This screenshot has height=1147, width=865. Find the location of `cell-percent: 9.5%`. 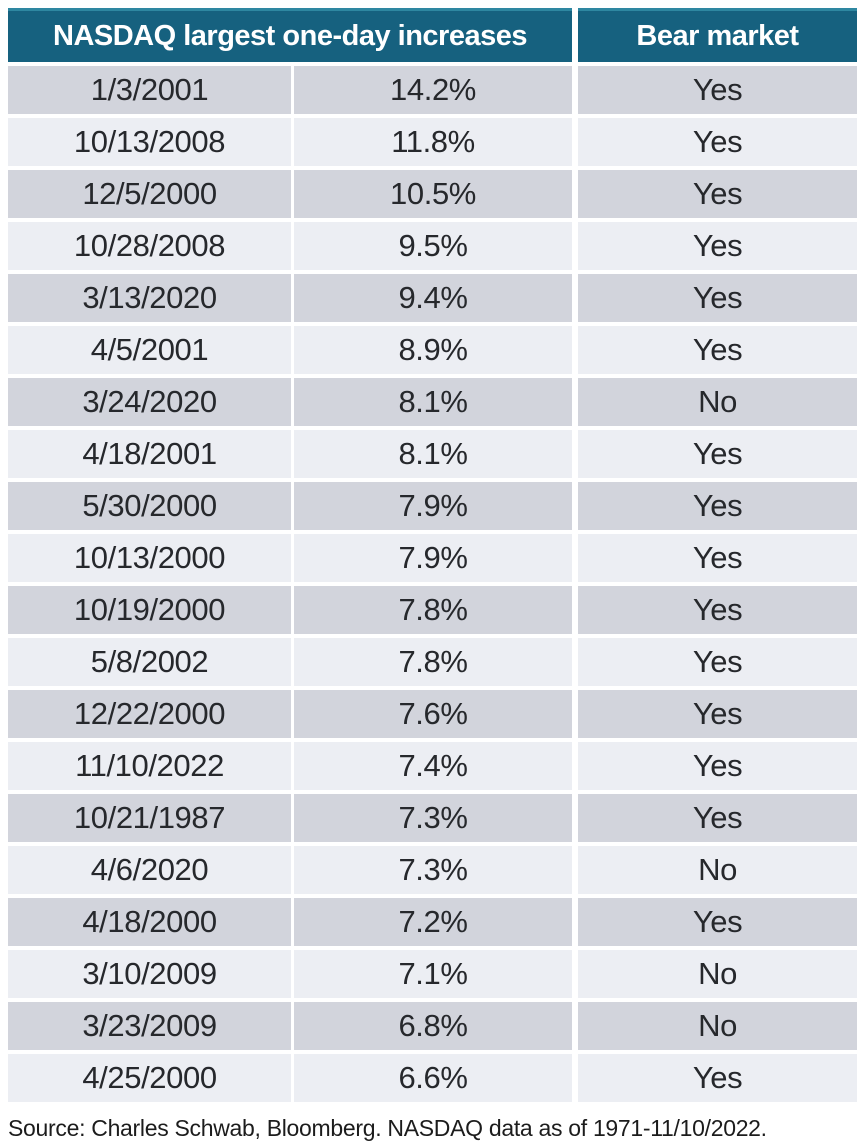

cell-percent: 9.5% is located at coordinates (433, 246).